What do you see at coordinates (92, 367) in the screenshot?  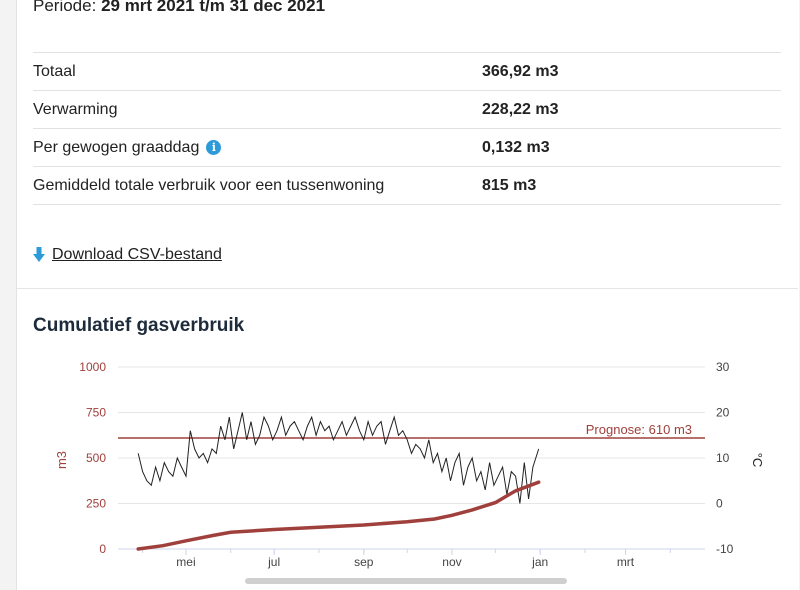 I see `y-left-tick-label: 1000` at bounding box center [92, 367].